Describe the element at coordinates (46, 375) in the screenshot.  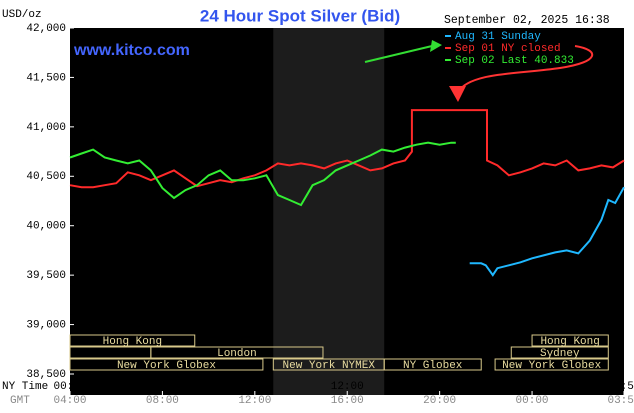
I see `y-tick-label: 38,500` at that location.